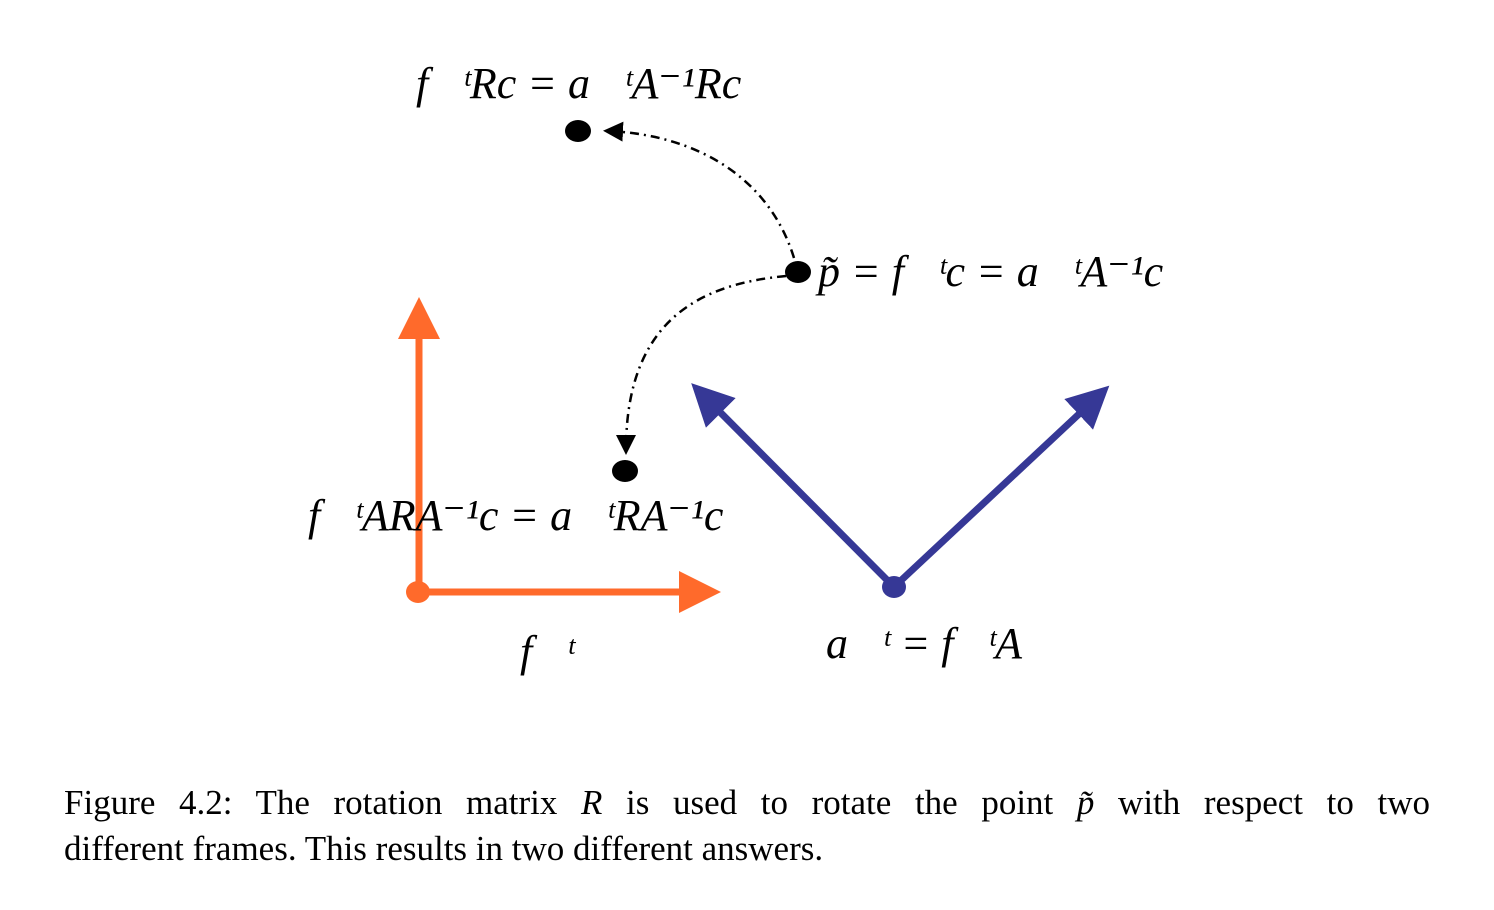  I want to click on label-frame-f: f⃗ᵗ, so click(547, 651).